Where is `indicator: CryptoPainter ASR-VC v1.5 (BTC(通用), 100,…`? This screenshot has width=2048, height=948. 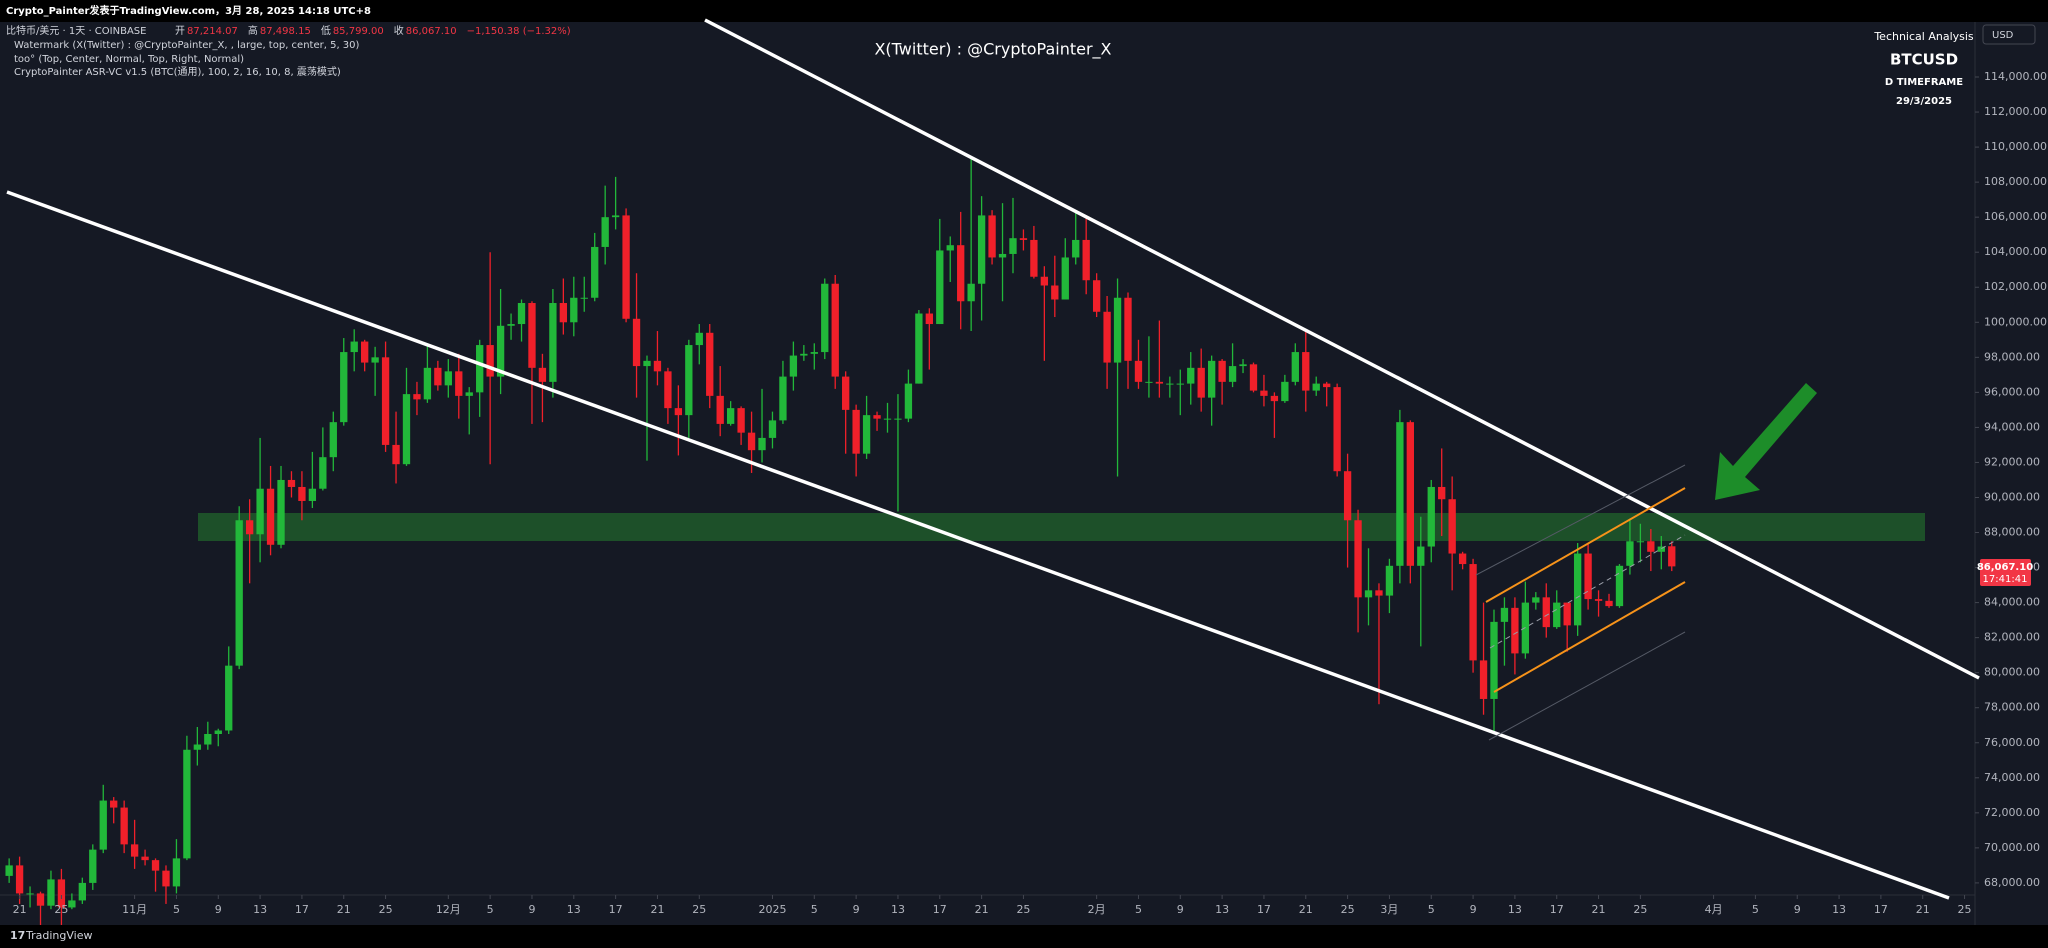 indicator: CryptoPainter ASR-VC v1.5 (BTC(通用), 100,… is located at coordinates (177, 71).